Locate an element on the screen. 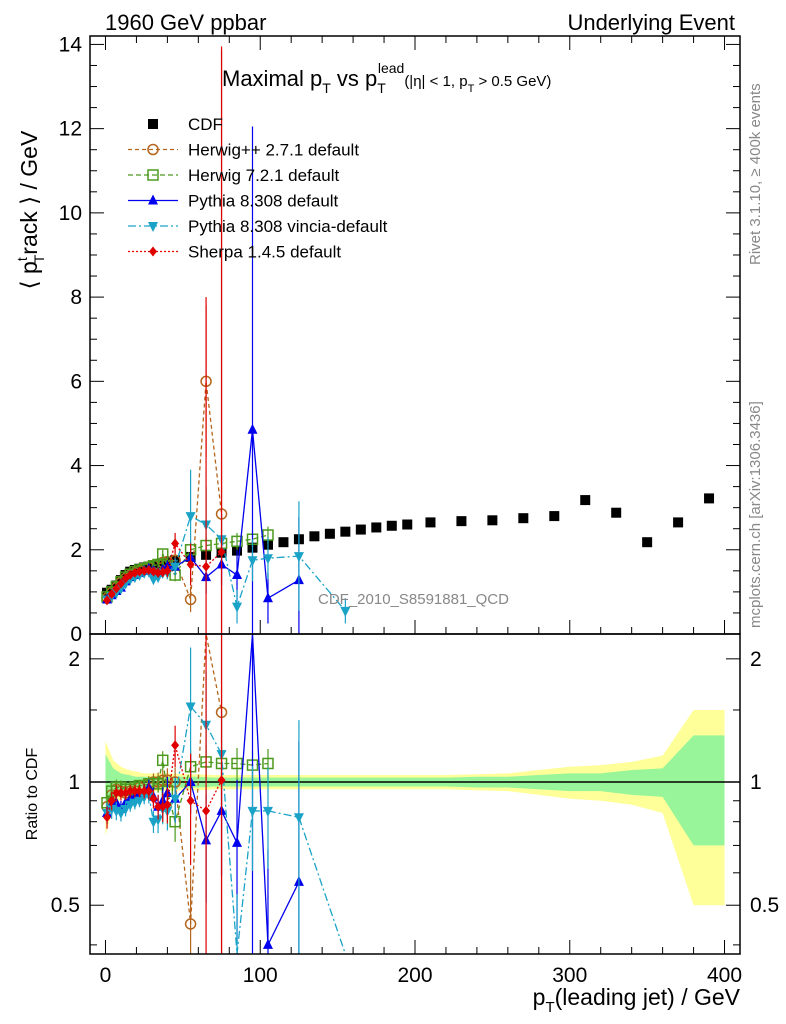 Image resolution: width=786 pixels, height=1024 pixels. y-tick-label: 8 is located at coordinates (76, 297).